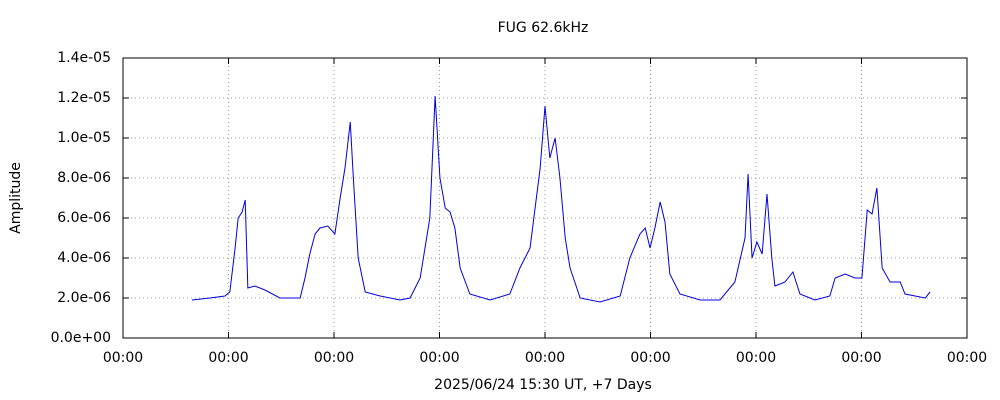 The height and width of the screenshot is (400, 1000). Describe the element at coordinates (543, 385) in the screenshot. I see `x-axis-label: 2025/06/24 15:30 UT, +7 Days` at that location.